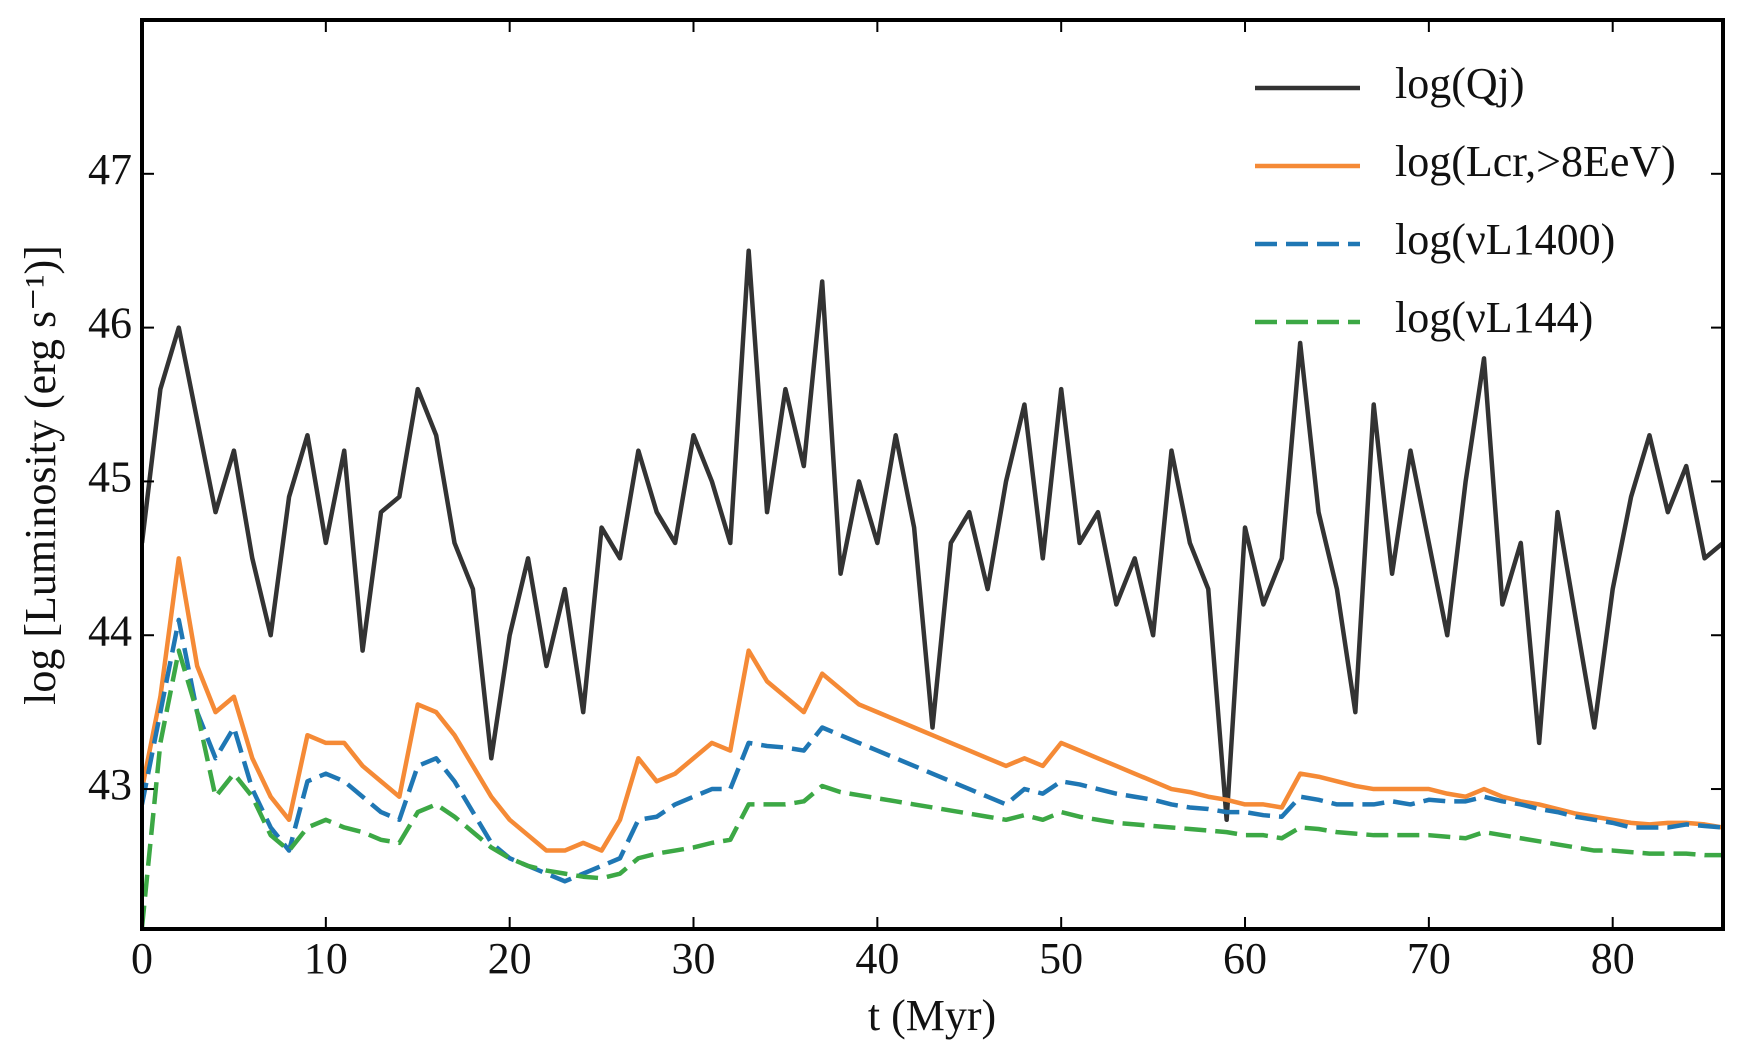 Image resolution: width=1750 pixels, height=1050 pixels. I want to click on y-tick-label: 44, so click(110, 630).